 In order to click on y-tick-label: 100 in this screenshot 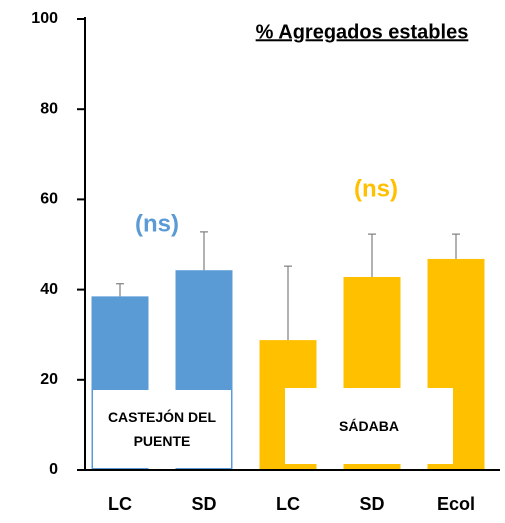, I will do `click(44, 18)`.